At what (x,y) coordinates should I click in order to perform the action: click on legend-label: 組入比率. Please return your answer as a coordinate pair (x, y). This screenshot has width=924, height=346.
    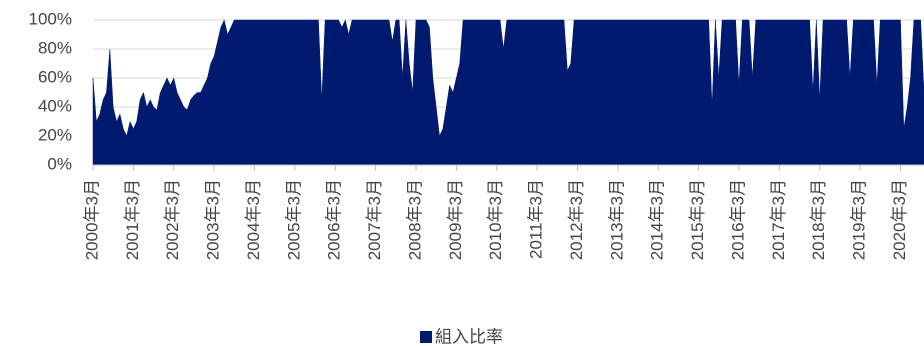
    Looking at the image, I should click on (469, 336).